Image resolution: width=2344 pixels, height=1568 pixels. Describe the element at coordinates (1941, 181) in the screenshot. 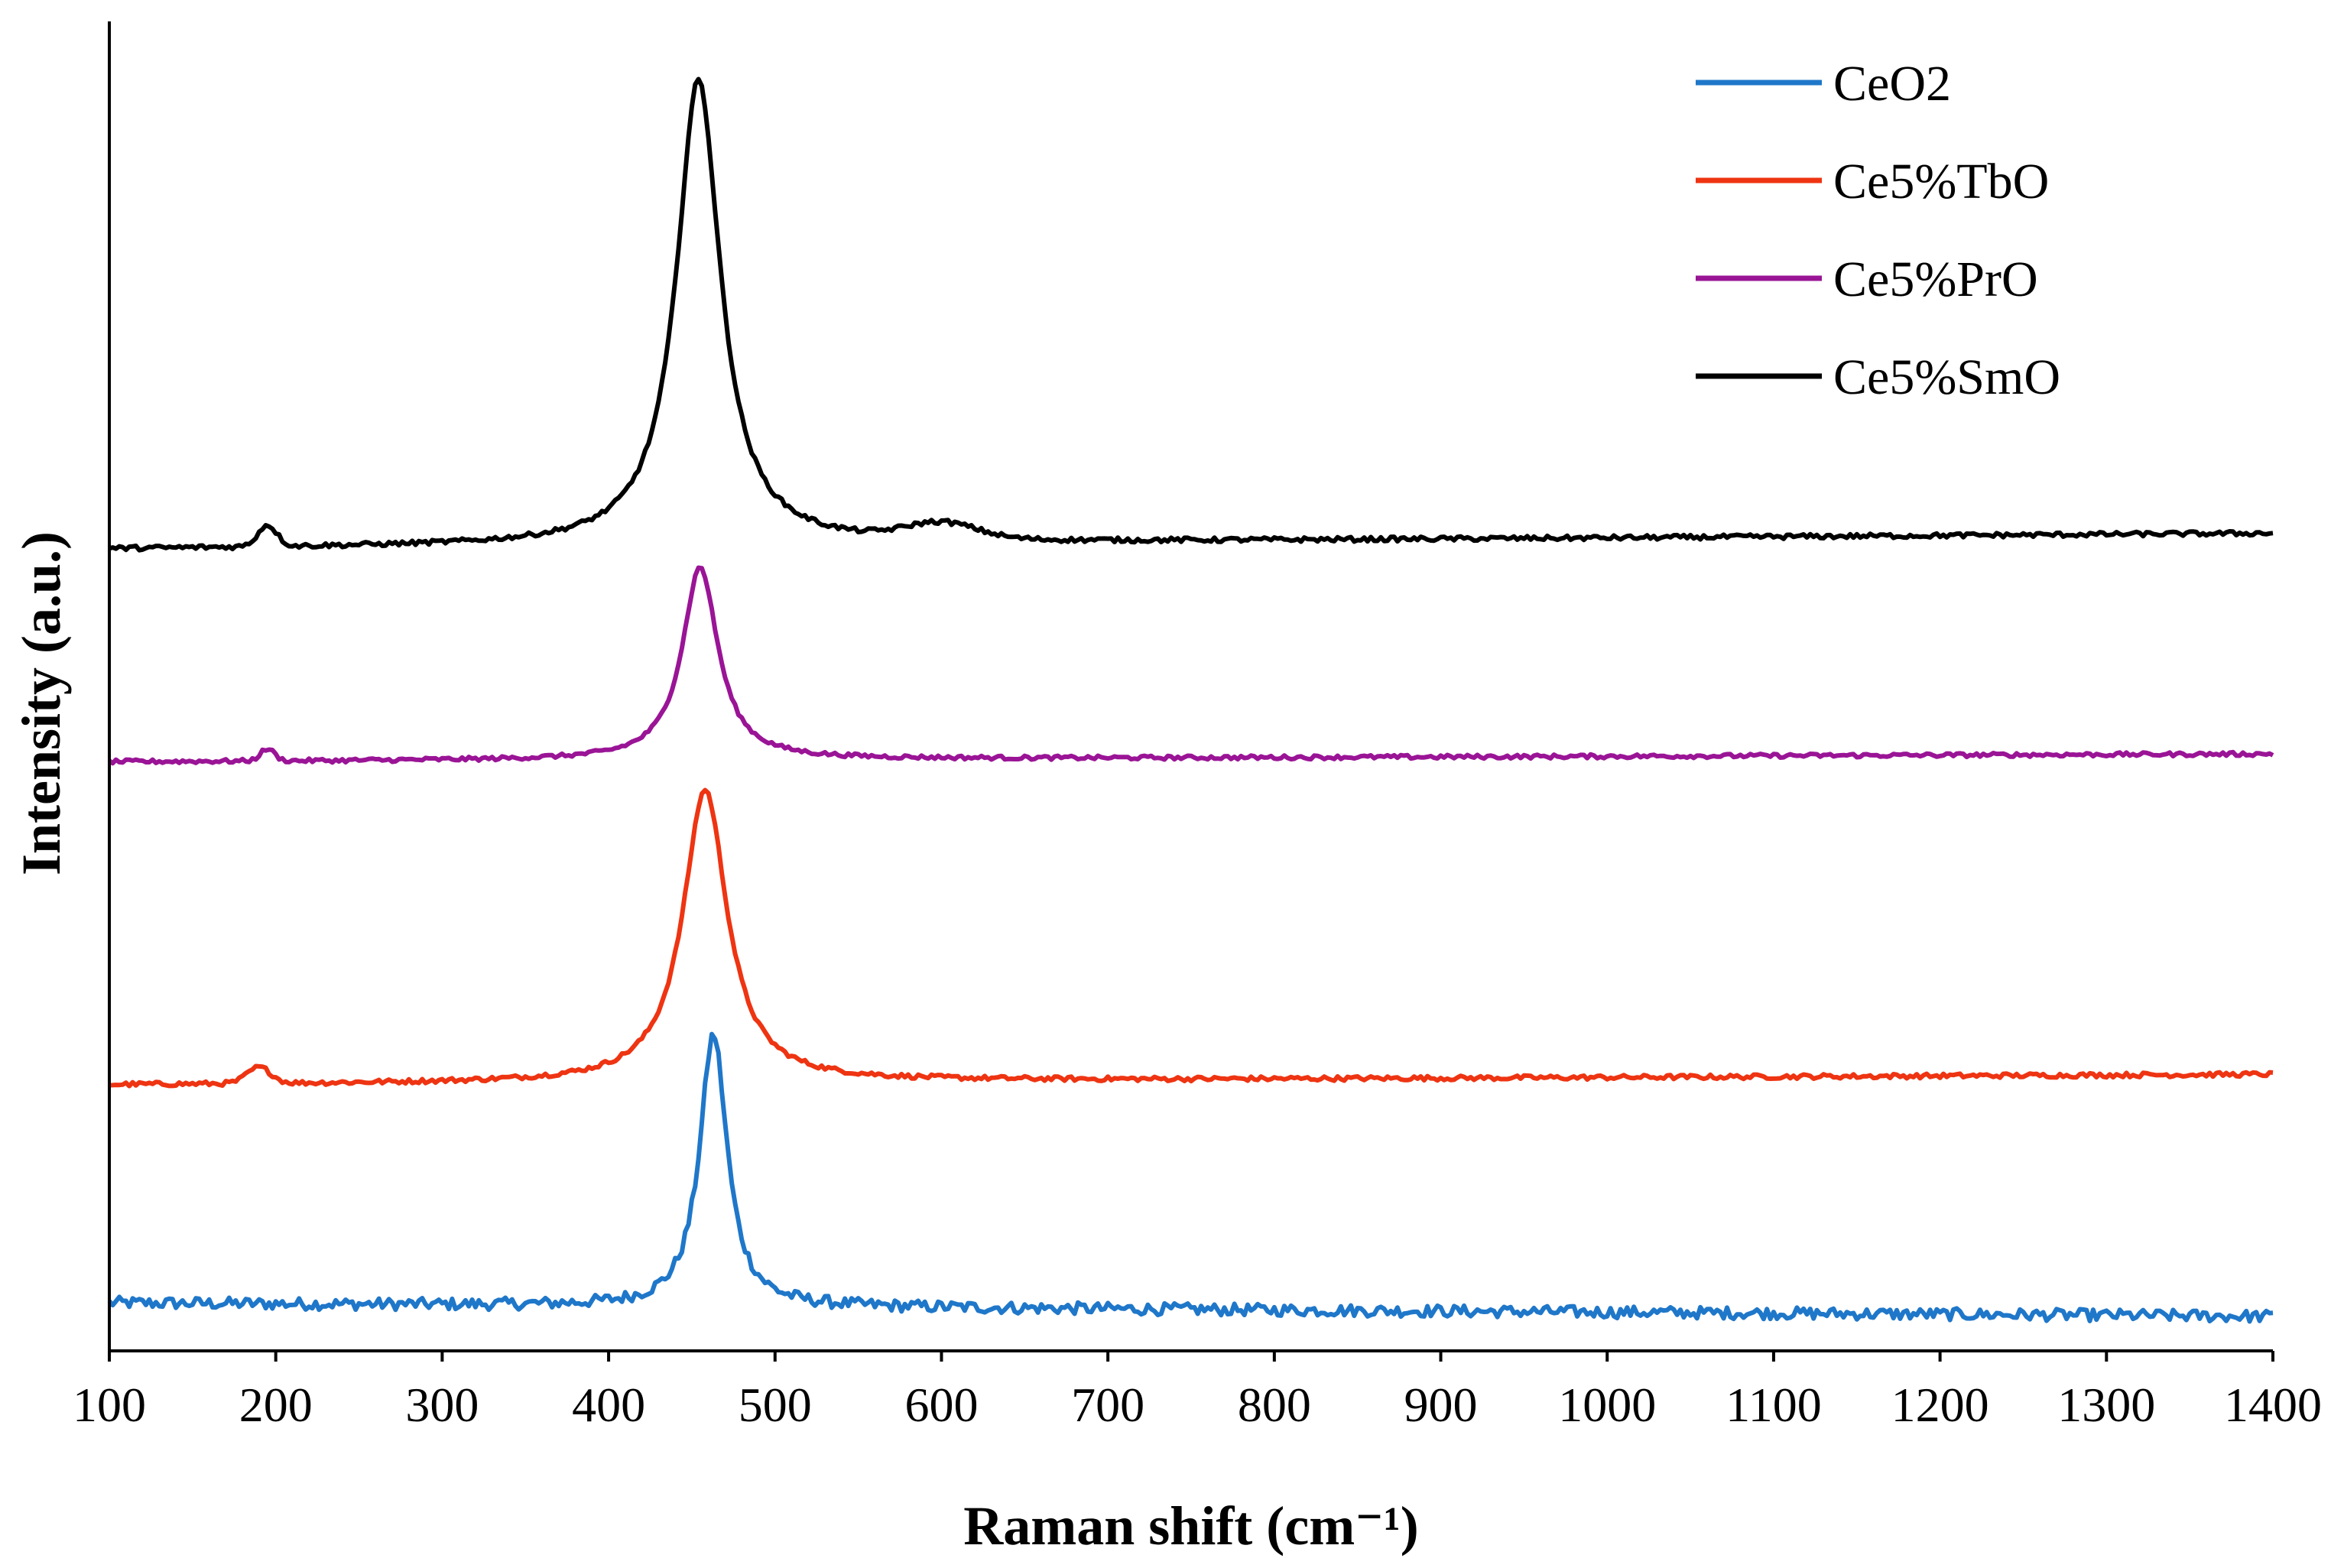

I see `legend-label: Ce5%TbO` at that location.